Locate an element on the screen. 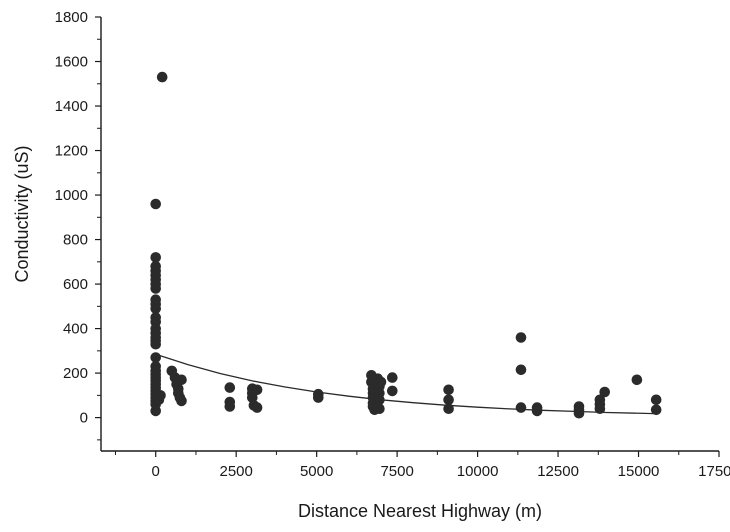  x-tick-label: 10000 is located at coordinates (478, 471).